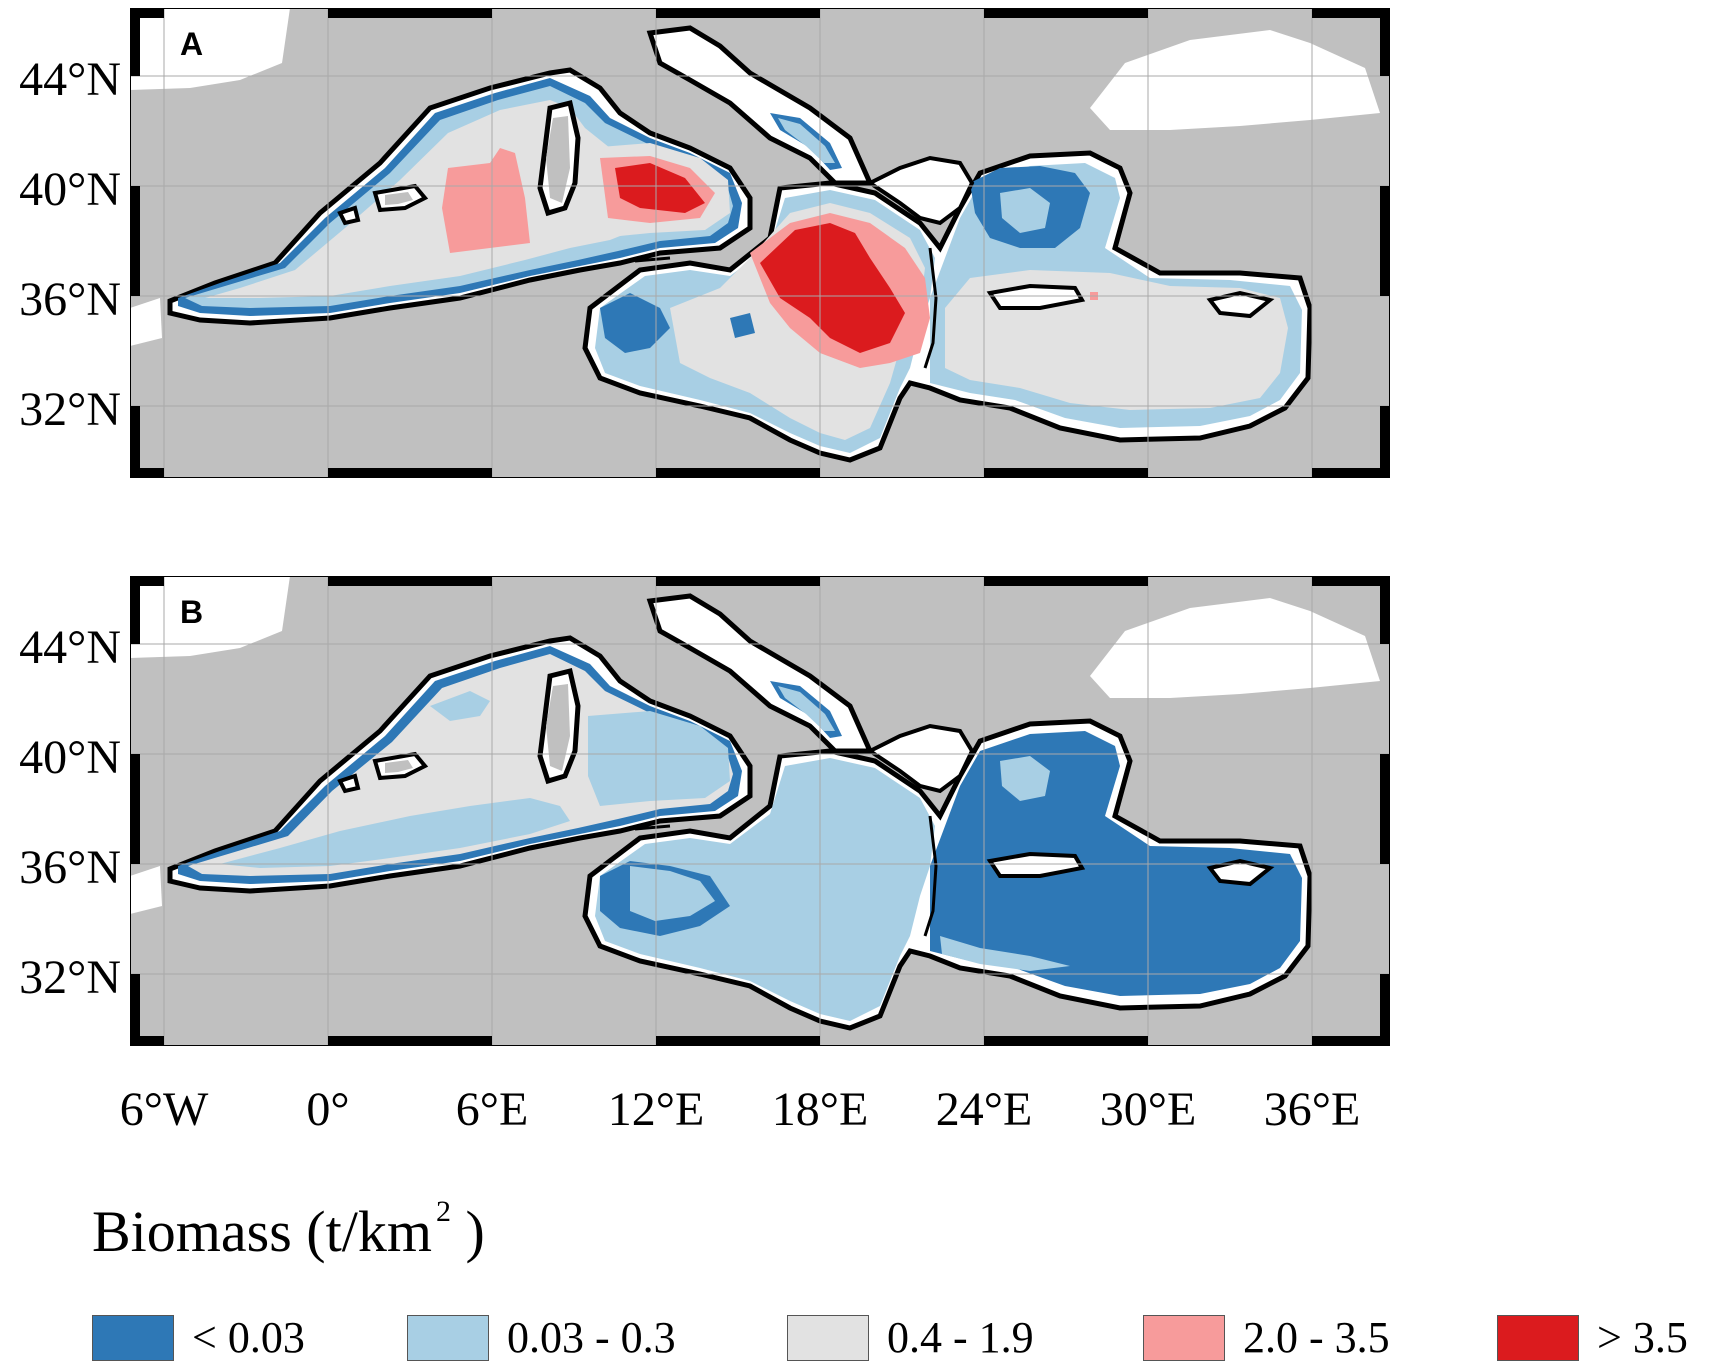 The height and width of the screenshot is (1365, 1709). What do you see at coordinates (591, 1337) in the screenshot?
I see `legend-label-2: 0.03 - 0.3` at bounding box center [591, 1337].